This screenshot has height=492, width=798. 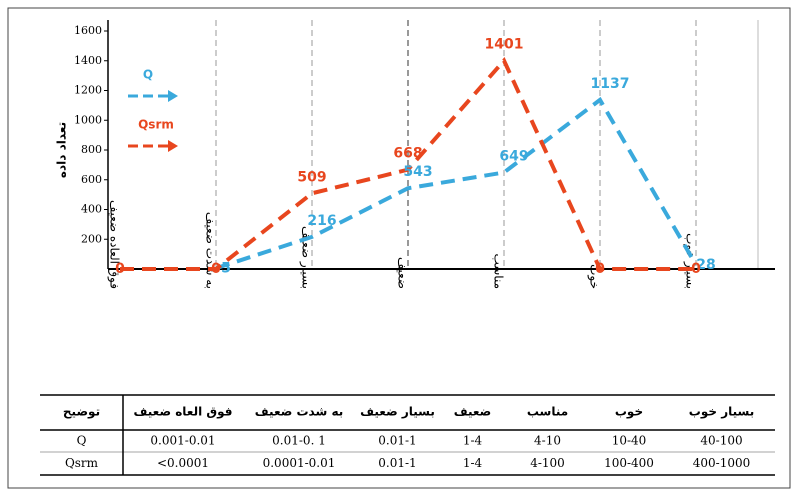 I want to click on table-cell: 40-100, so click(x=721, y=441).